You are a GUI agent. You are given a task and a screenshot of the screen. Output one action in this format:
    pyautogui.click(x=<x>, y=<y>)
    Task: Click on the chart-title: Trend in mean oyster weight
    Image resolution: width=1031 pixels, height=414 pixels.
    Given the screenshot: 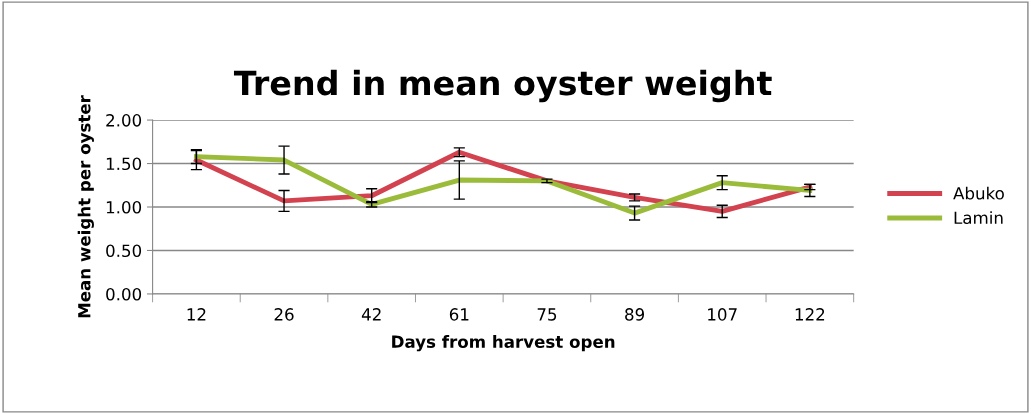 What is the action you would take?
    pyautogui.click(x=502, y=86)
    